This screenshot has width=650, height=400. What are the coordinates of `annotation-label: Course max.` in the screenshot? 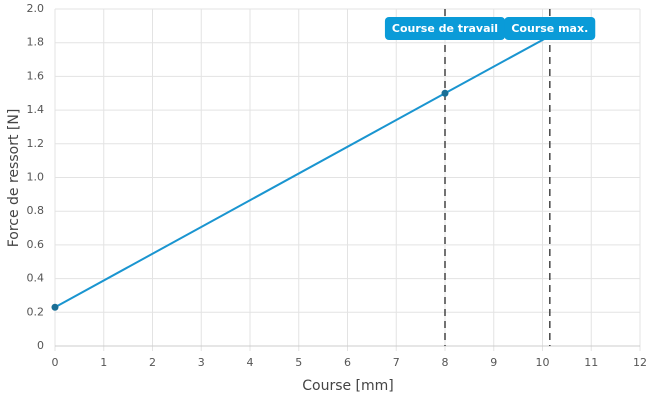 It's located at (549, 28).